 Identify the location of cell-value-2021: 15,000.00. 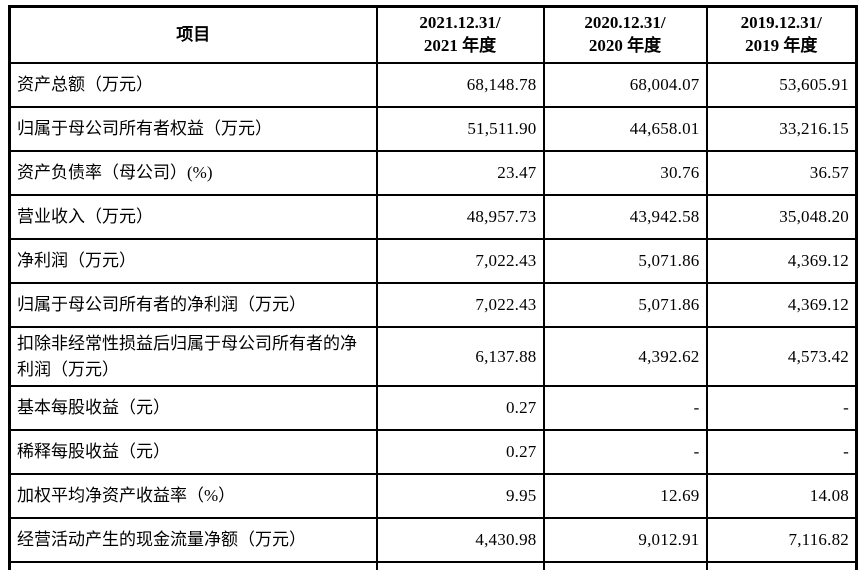
(460, 565).